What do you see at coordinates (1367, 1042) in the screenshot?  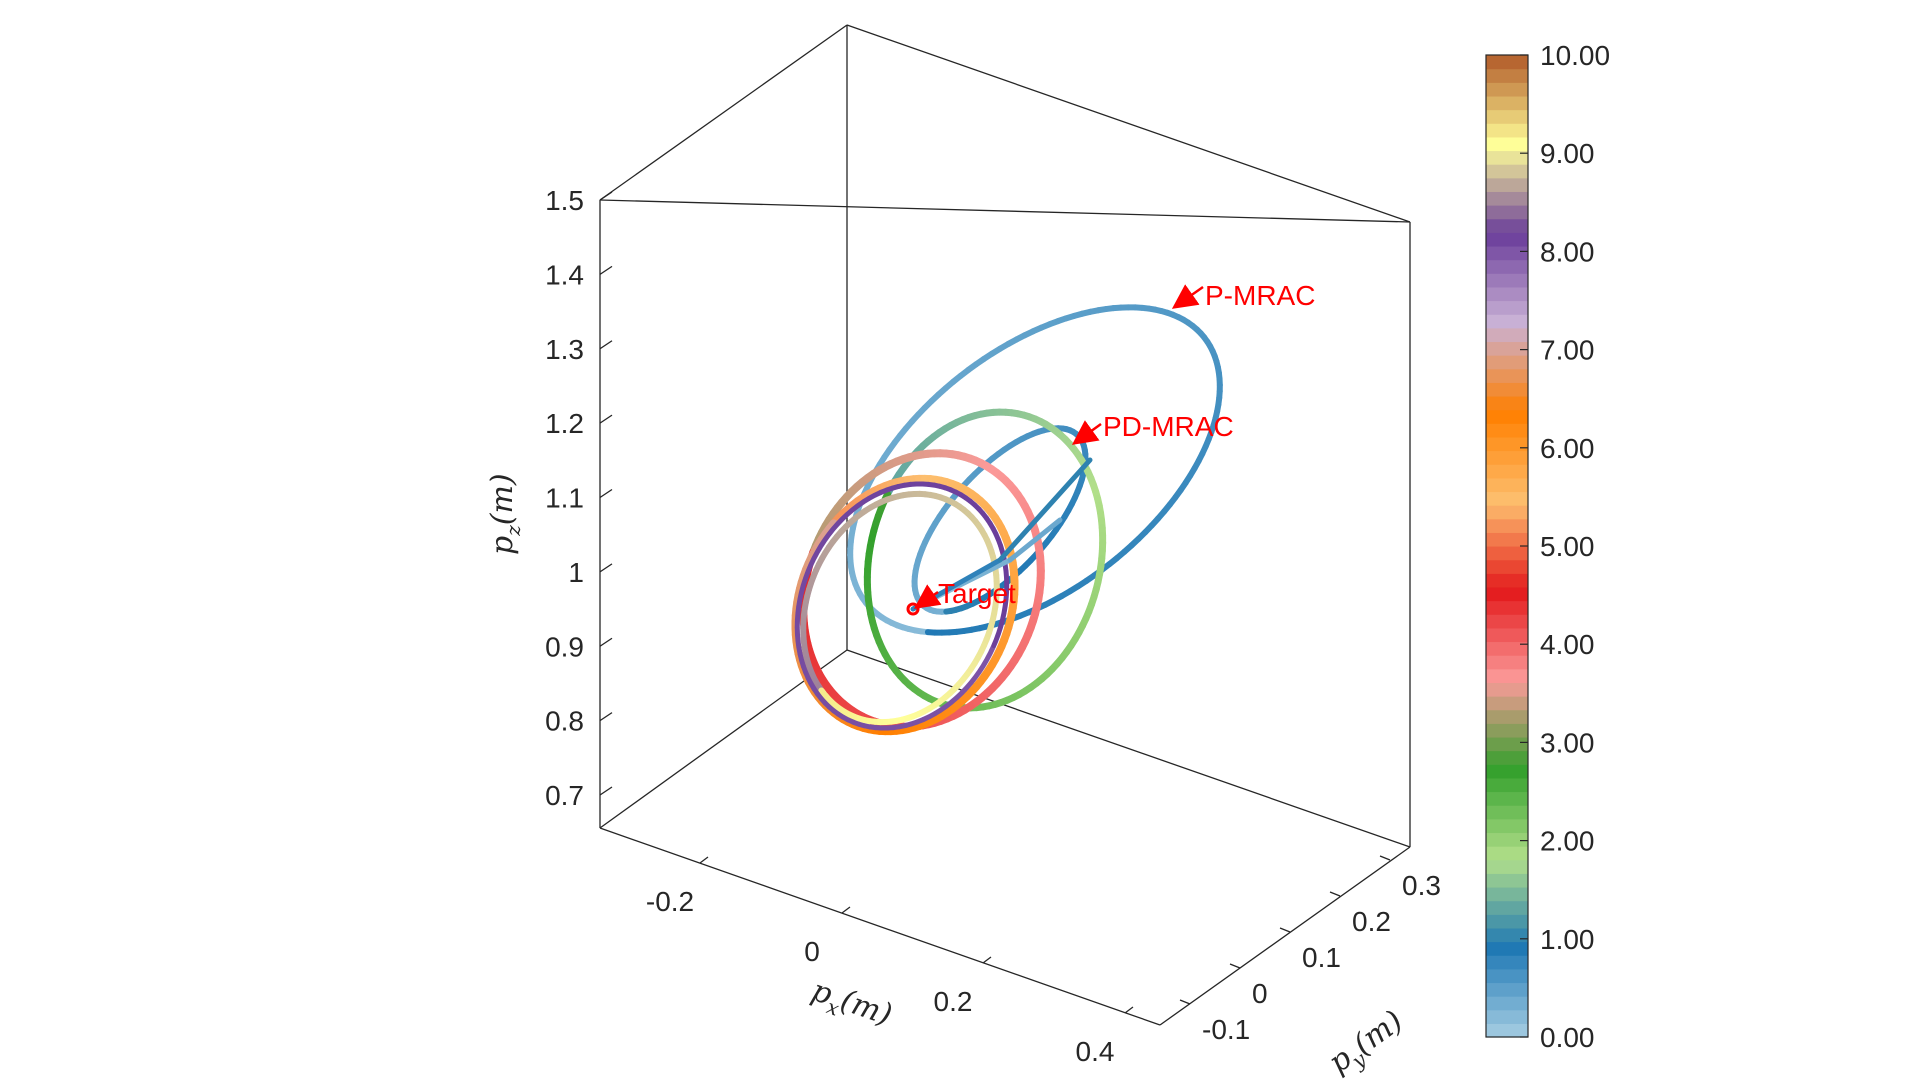 I see `y-axis-label: py(m)` at bounding box center [1367, 1042].